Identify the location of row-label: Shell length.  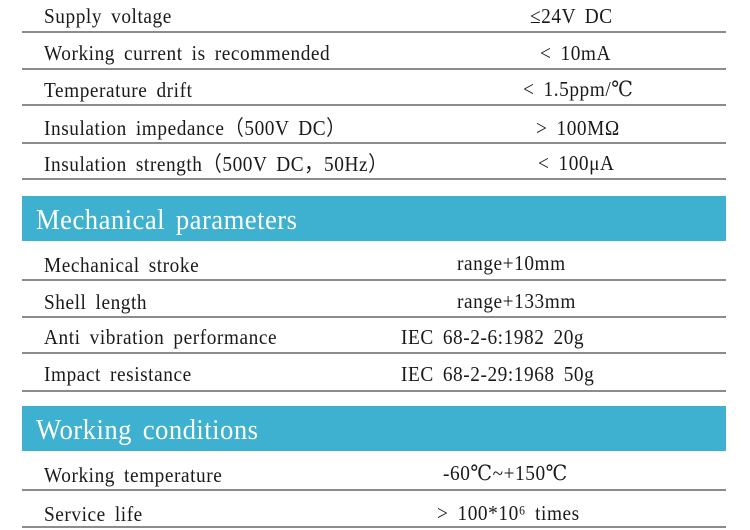
(96, 302).